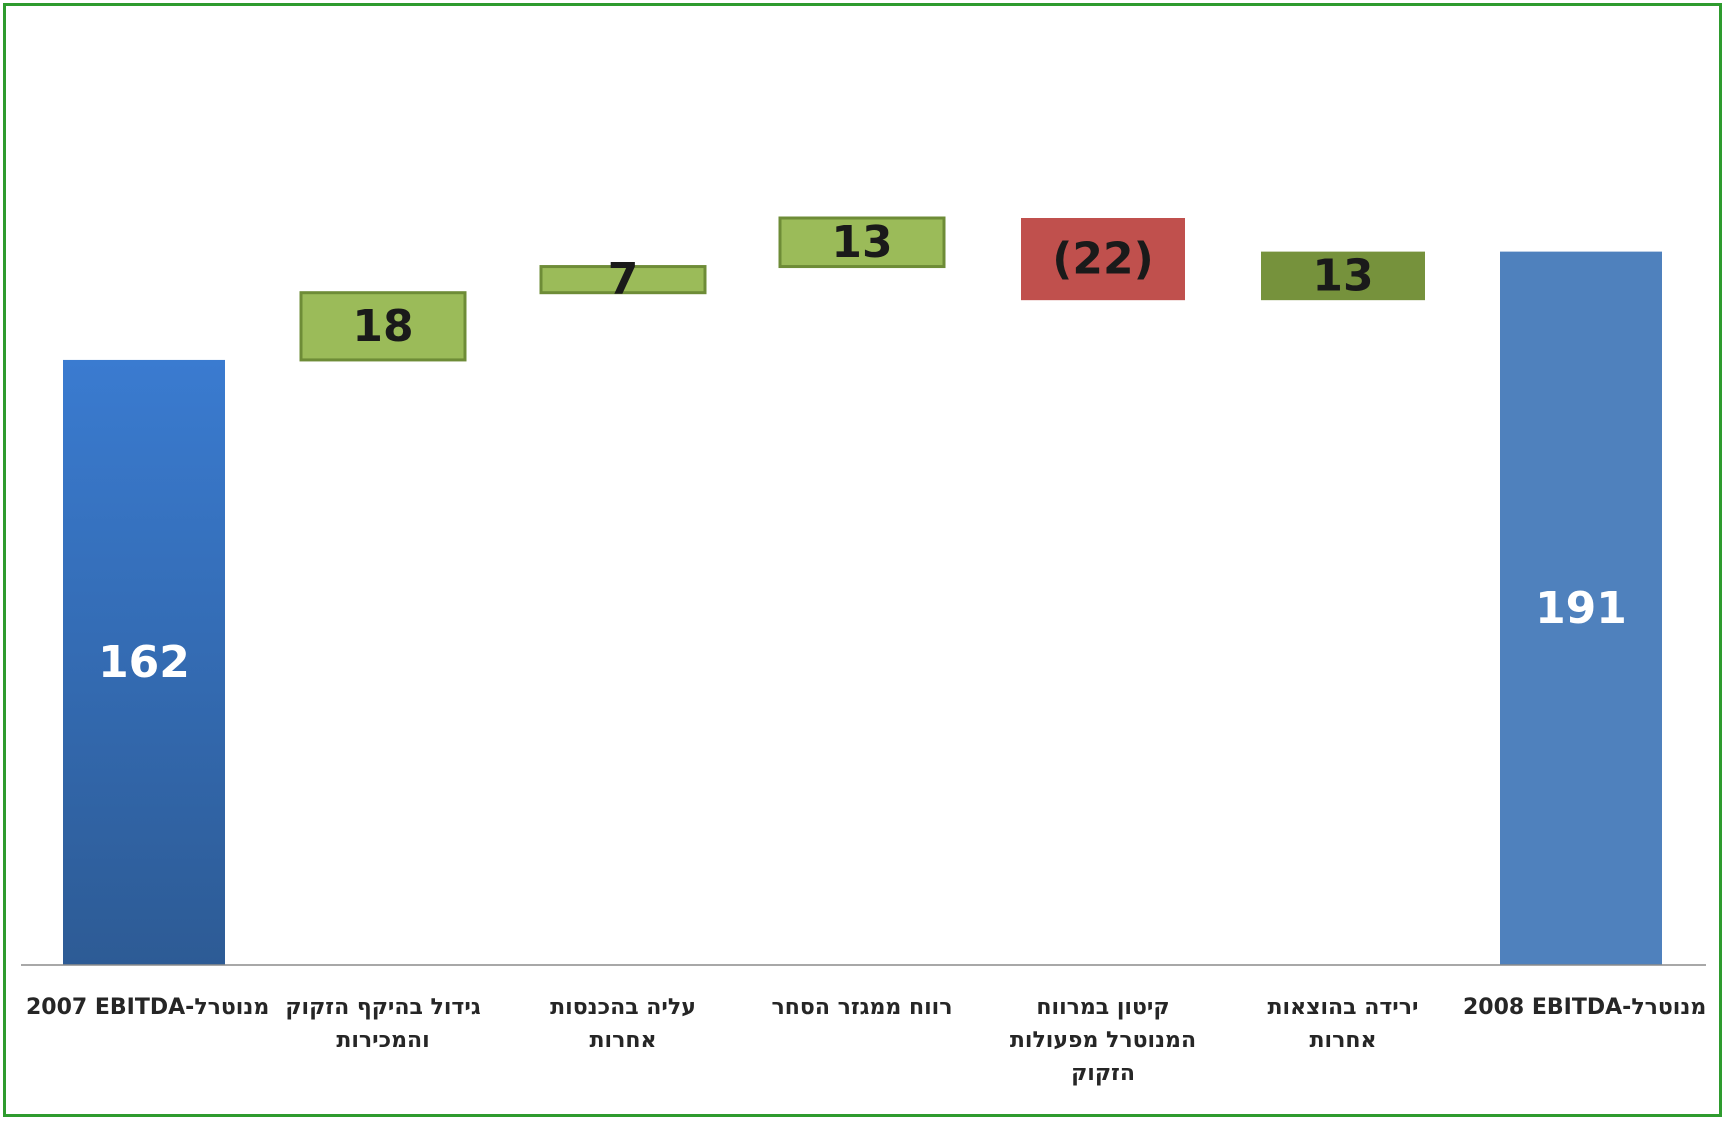 This screenshot has width=1729, height=1124. I want to click on category-label-6: ירידה בהוצאות אחרות, so click(1343, 1024).